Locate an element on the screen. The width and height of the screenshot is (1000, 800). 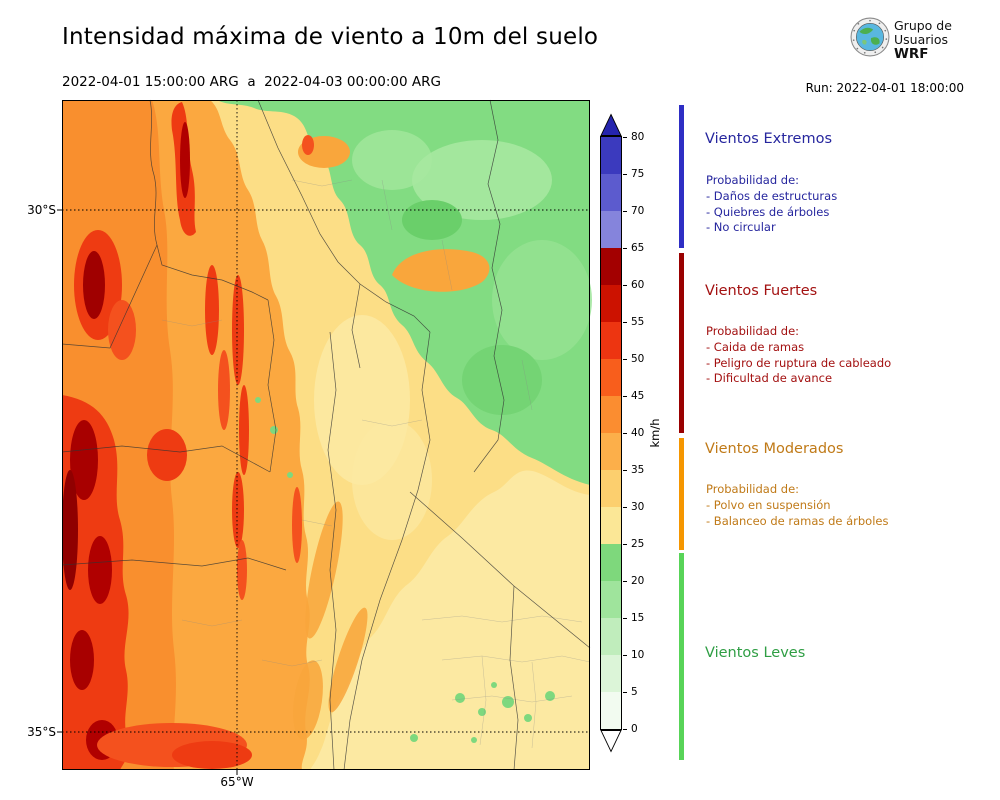
colorbar-tick: 80 is located at coordinates (633, 137).